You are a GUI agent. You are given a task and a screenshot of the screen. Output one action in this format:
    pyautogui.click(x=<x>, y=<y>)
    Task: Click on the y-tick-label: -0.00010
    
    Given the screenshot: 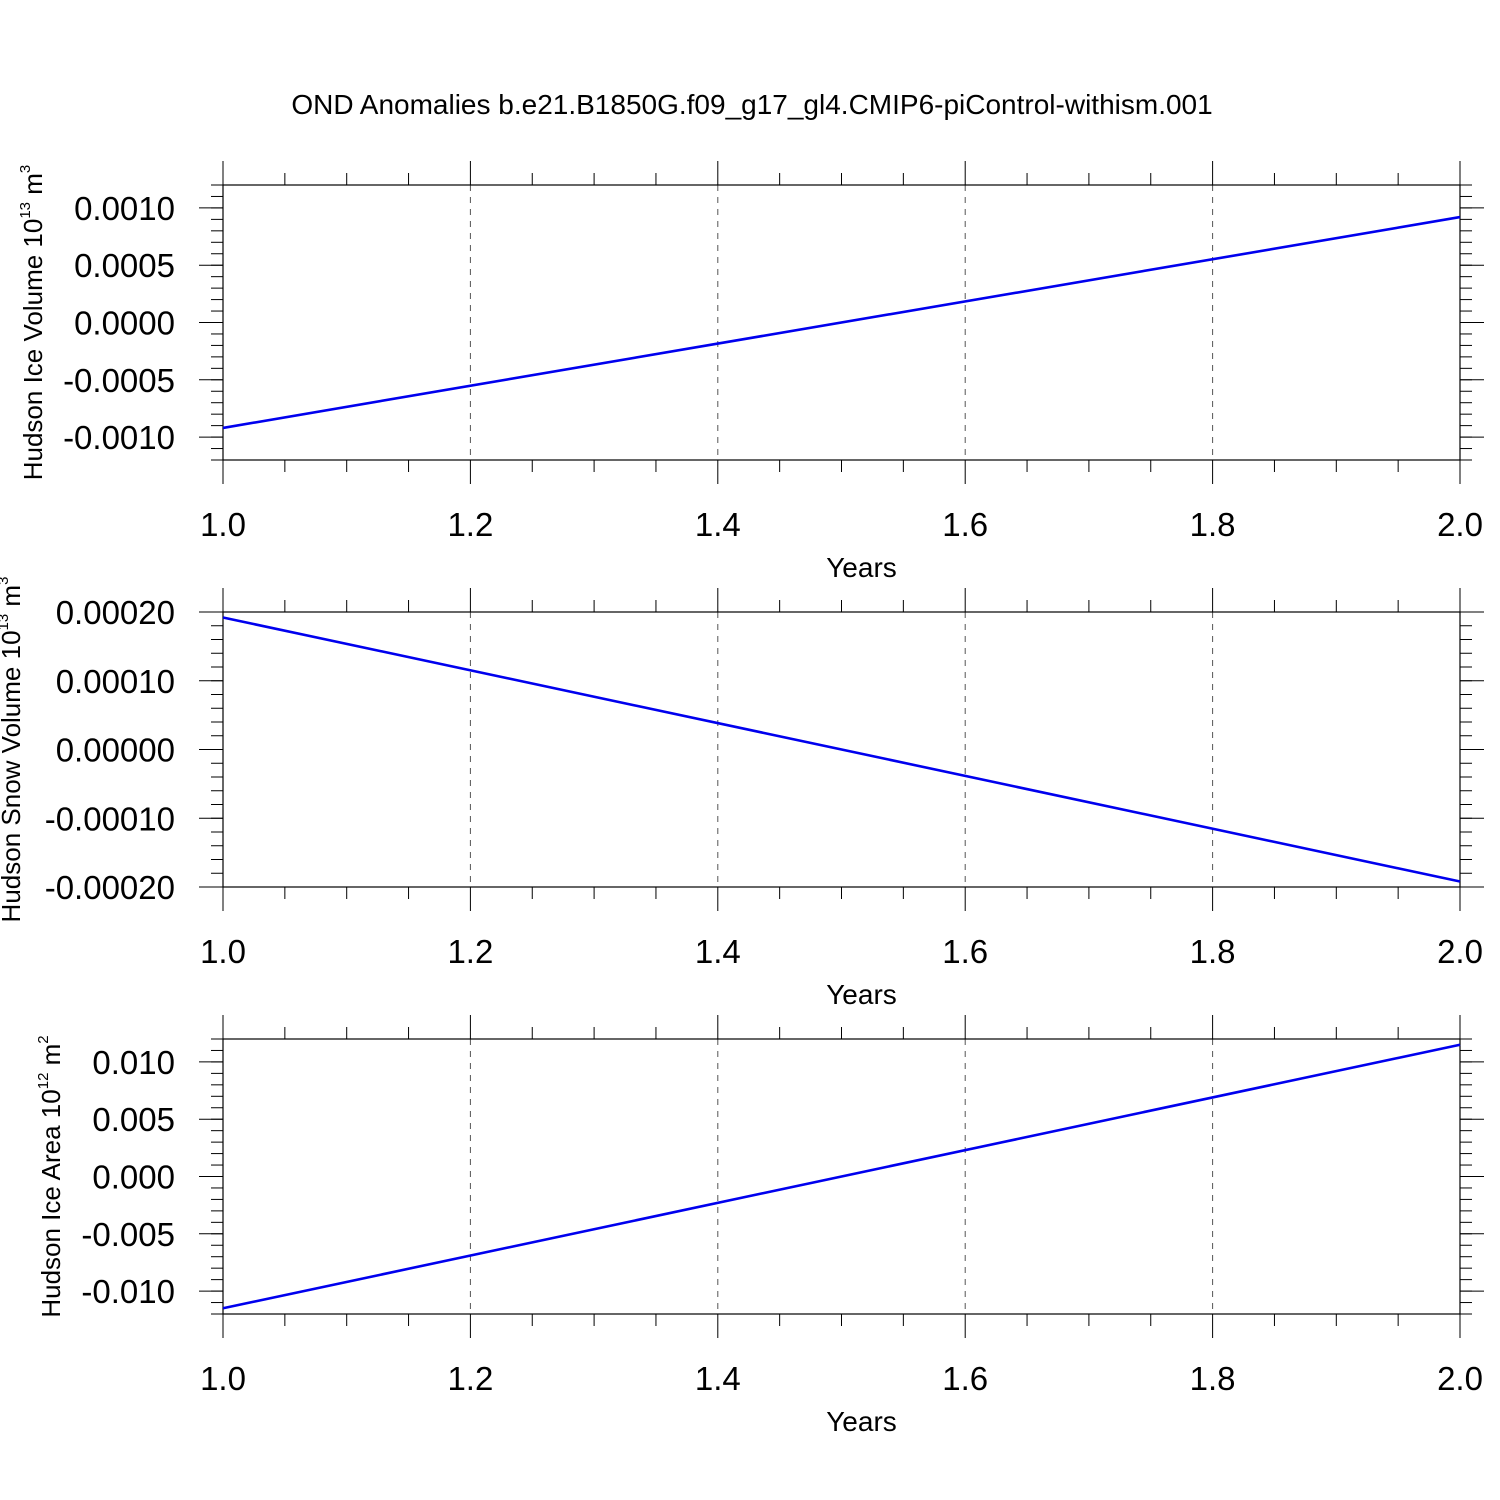 What is the action you would take?
    pyautogui.click(x=110, y=818)
    